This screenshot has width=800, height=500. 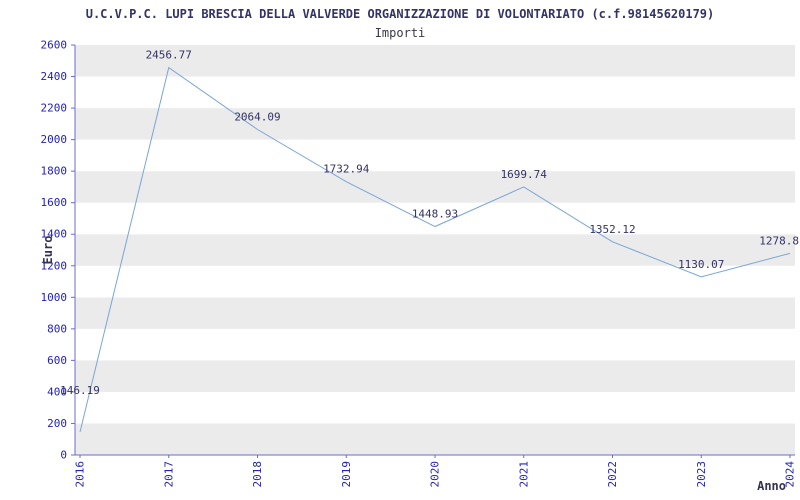 What do you see at coordinates (169, 55) in the screenshot?
I see `point-label: 2456.77` at bounding box center [169, 55].